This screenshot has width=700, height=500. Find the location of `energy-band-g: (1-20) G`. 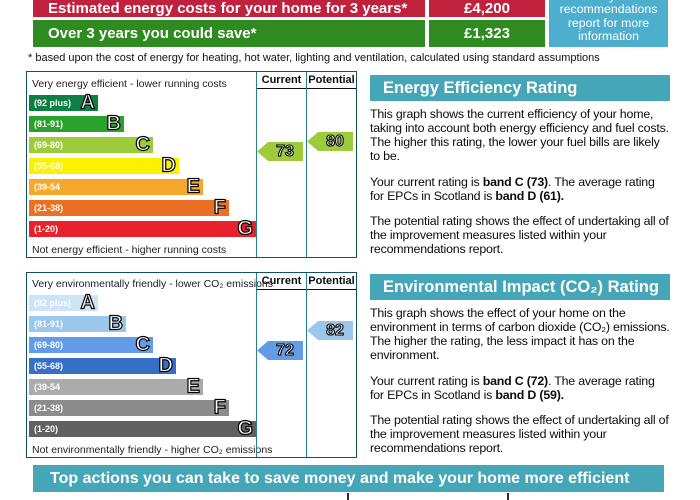

energy-band-g: (1-20) G is located at coordinates (142, 228).